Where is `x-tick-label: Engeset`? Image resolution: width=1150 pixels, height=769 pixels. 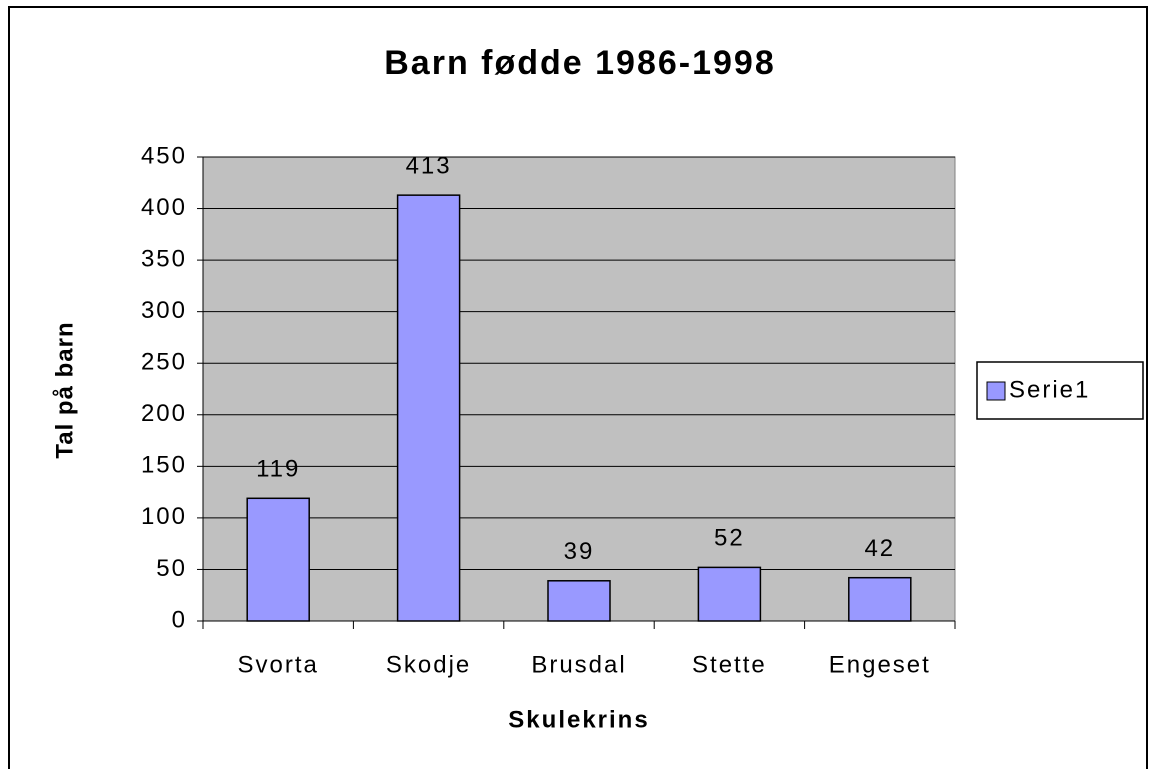
x-tick-label: Engeset is located at coordinates (880, 664).